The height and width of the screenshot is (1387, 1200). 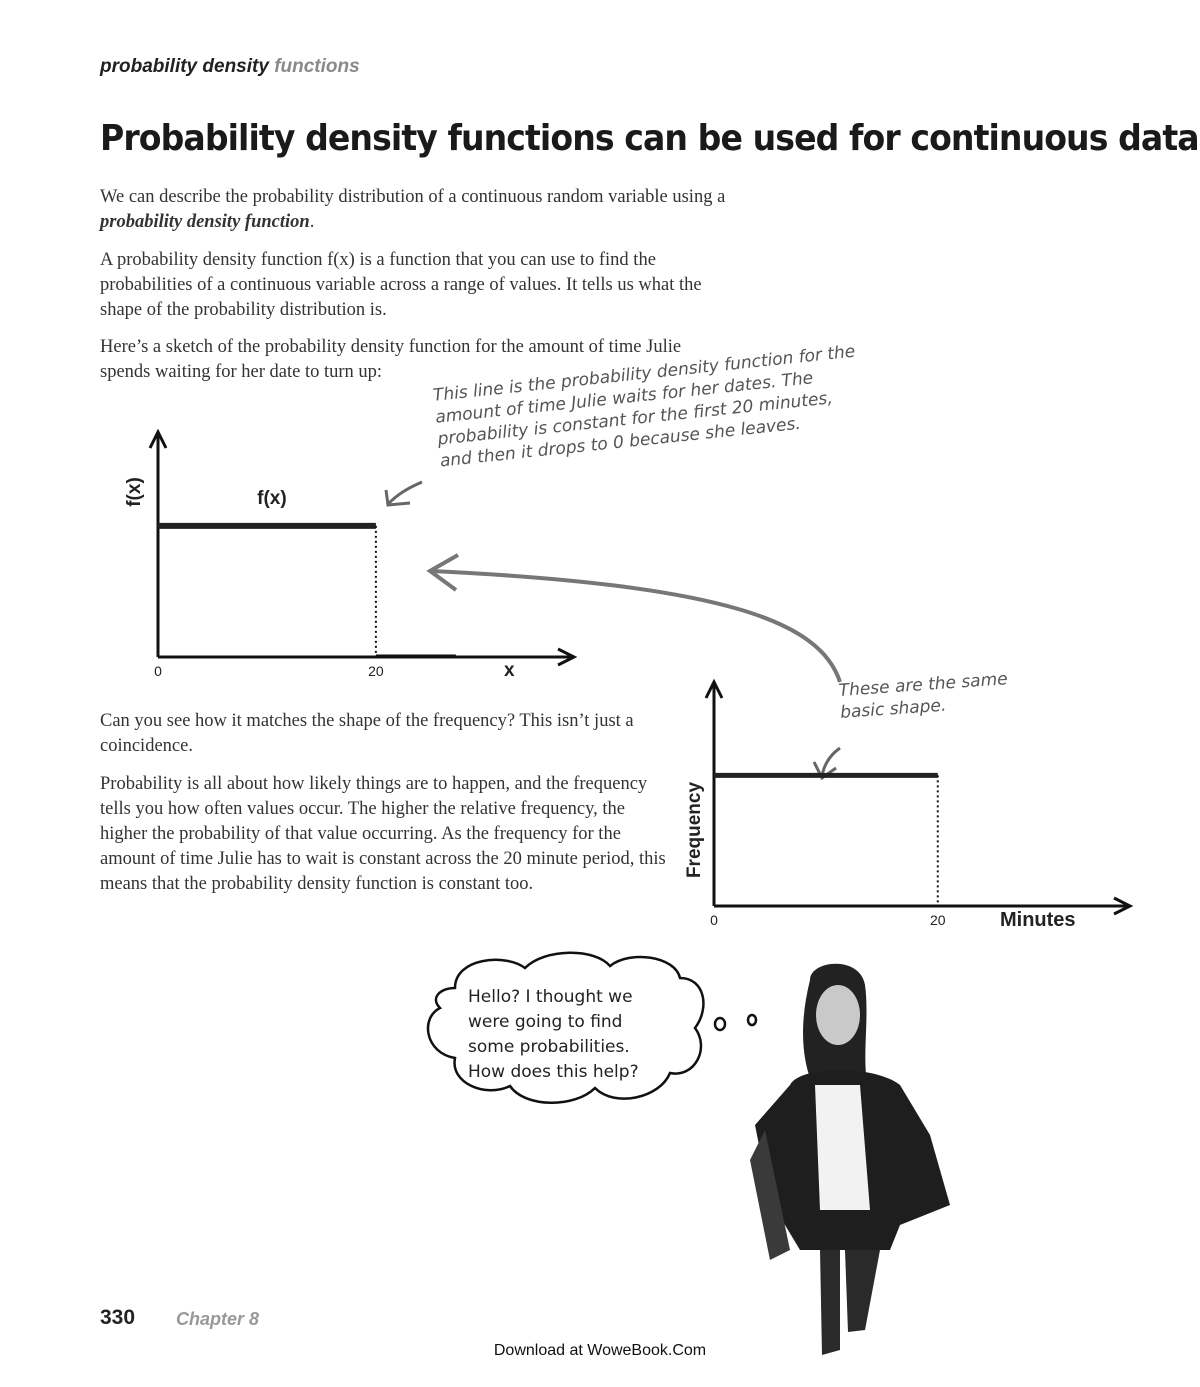 I want to click on download-footer: Download at WoweBook.Com, so click(x=600, y=1350).